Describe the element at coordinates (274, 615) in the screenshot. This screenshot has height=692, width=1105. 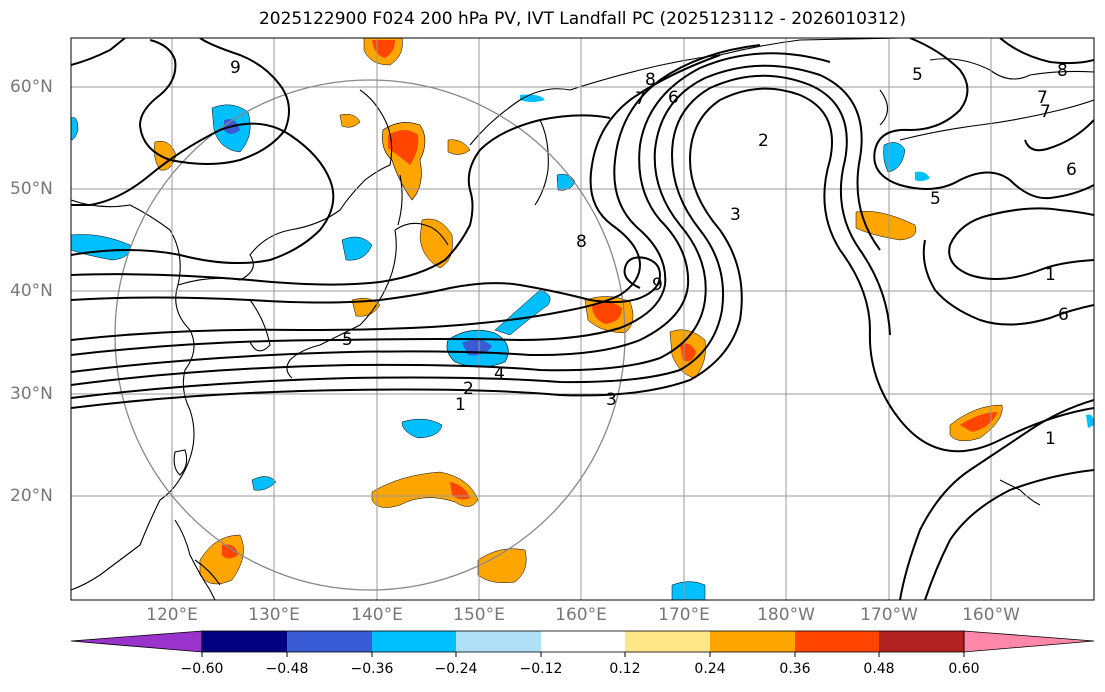
I see `lon-label-130e: 130°E` at that location.